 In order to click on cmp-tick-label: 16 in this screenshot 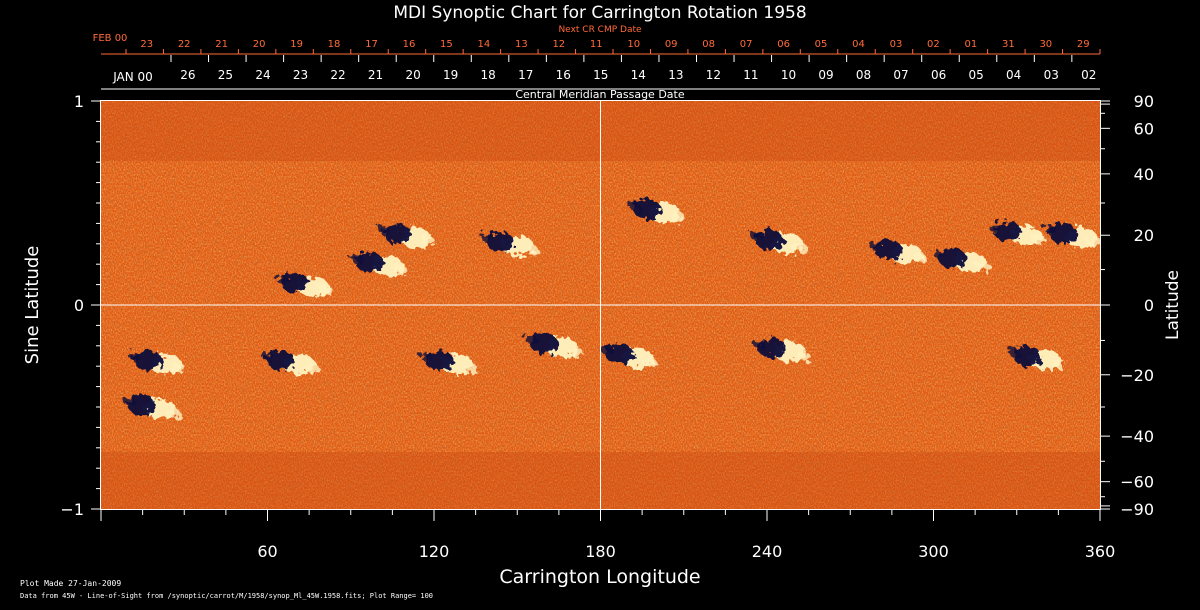, I will do `click(563, 75)`.